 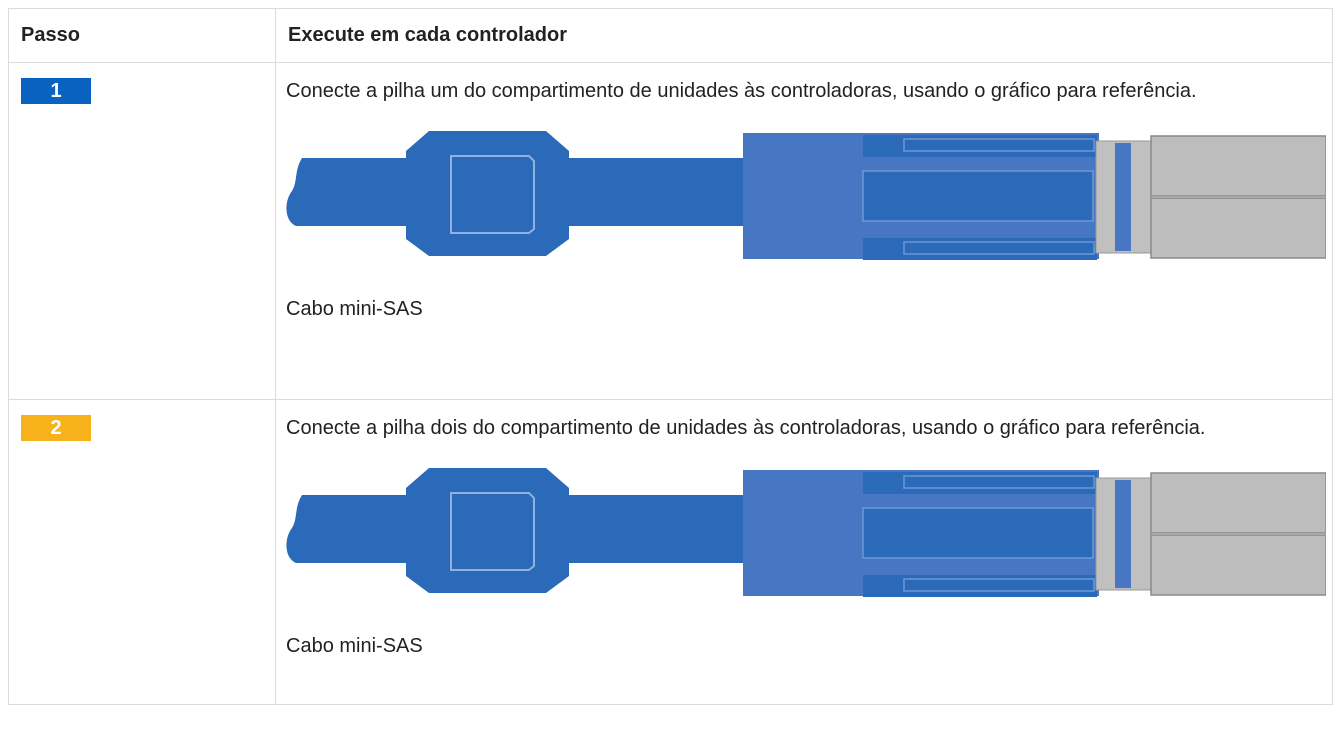 I want to click on step-badge: 2, so click(x=56, y=428).